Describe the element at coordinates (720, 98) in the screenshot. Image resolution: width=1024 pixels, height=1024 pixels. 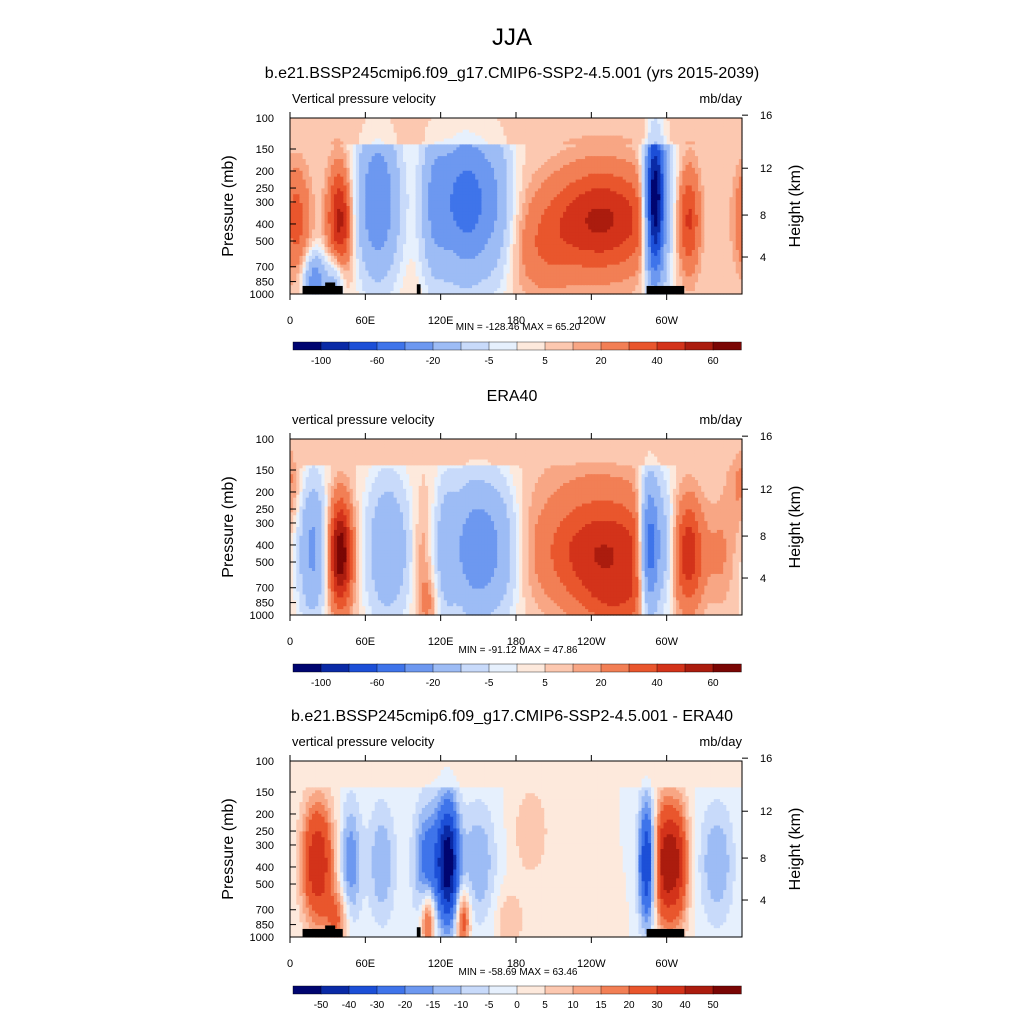
I see `panel-units-label: mb/day` at that location.